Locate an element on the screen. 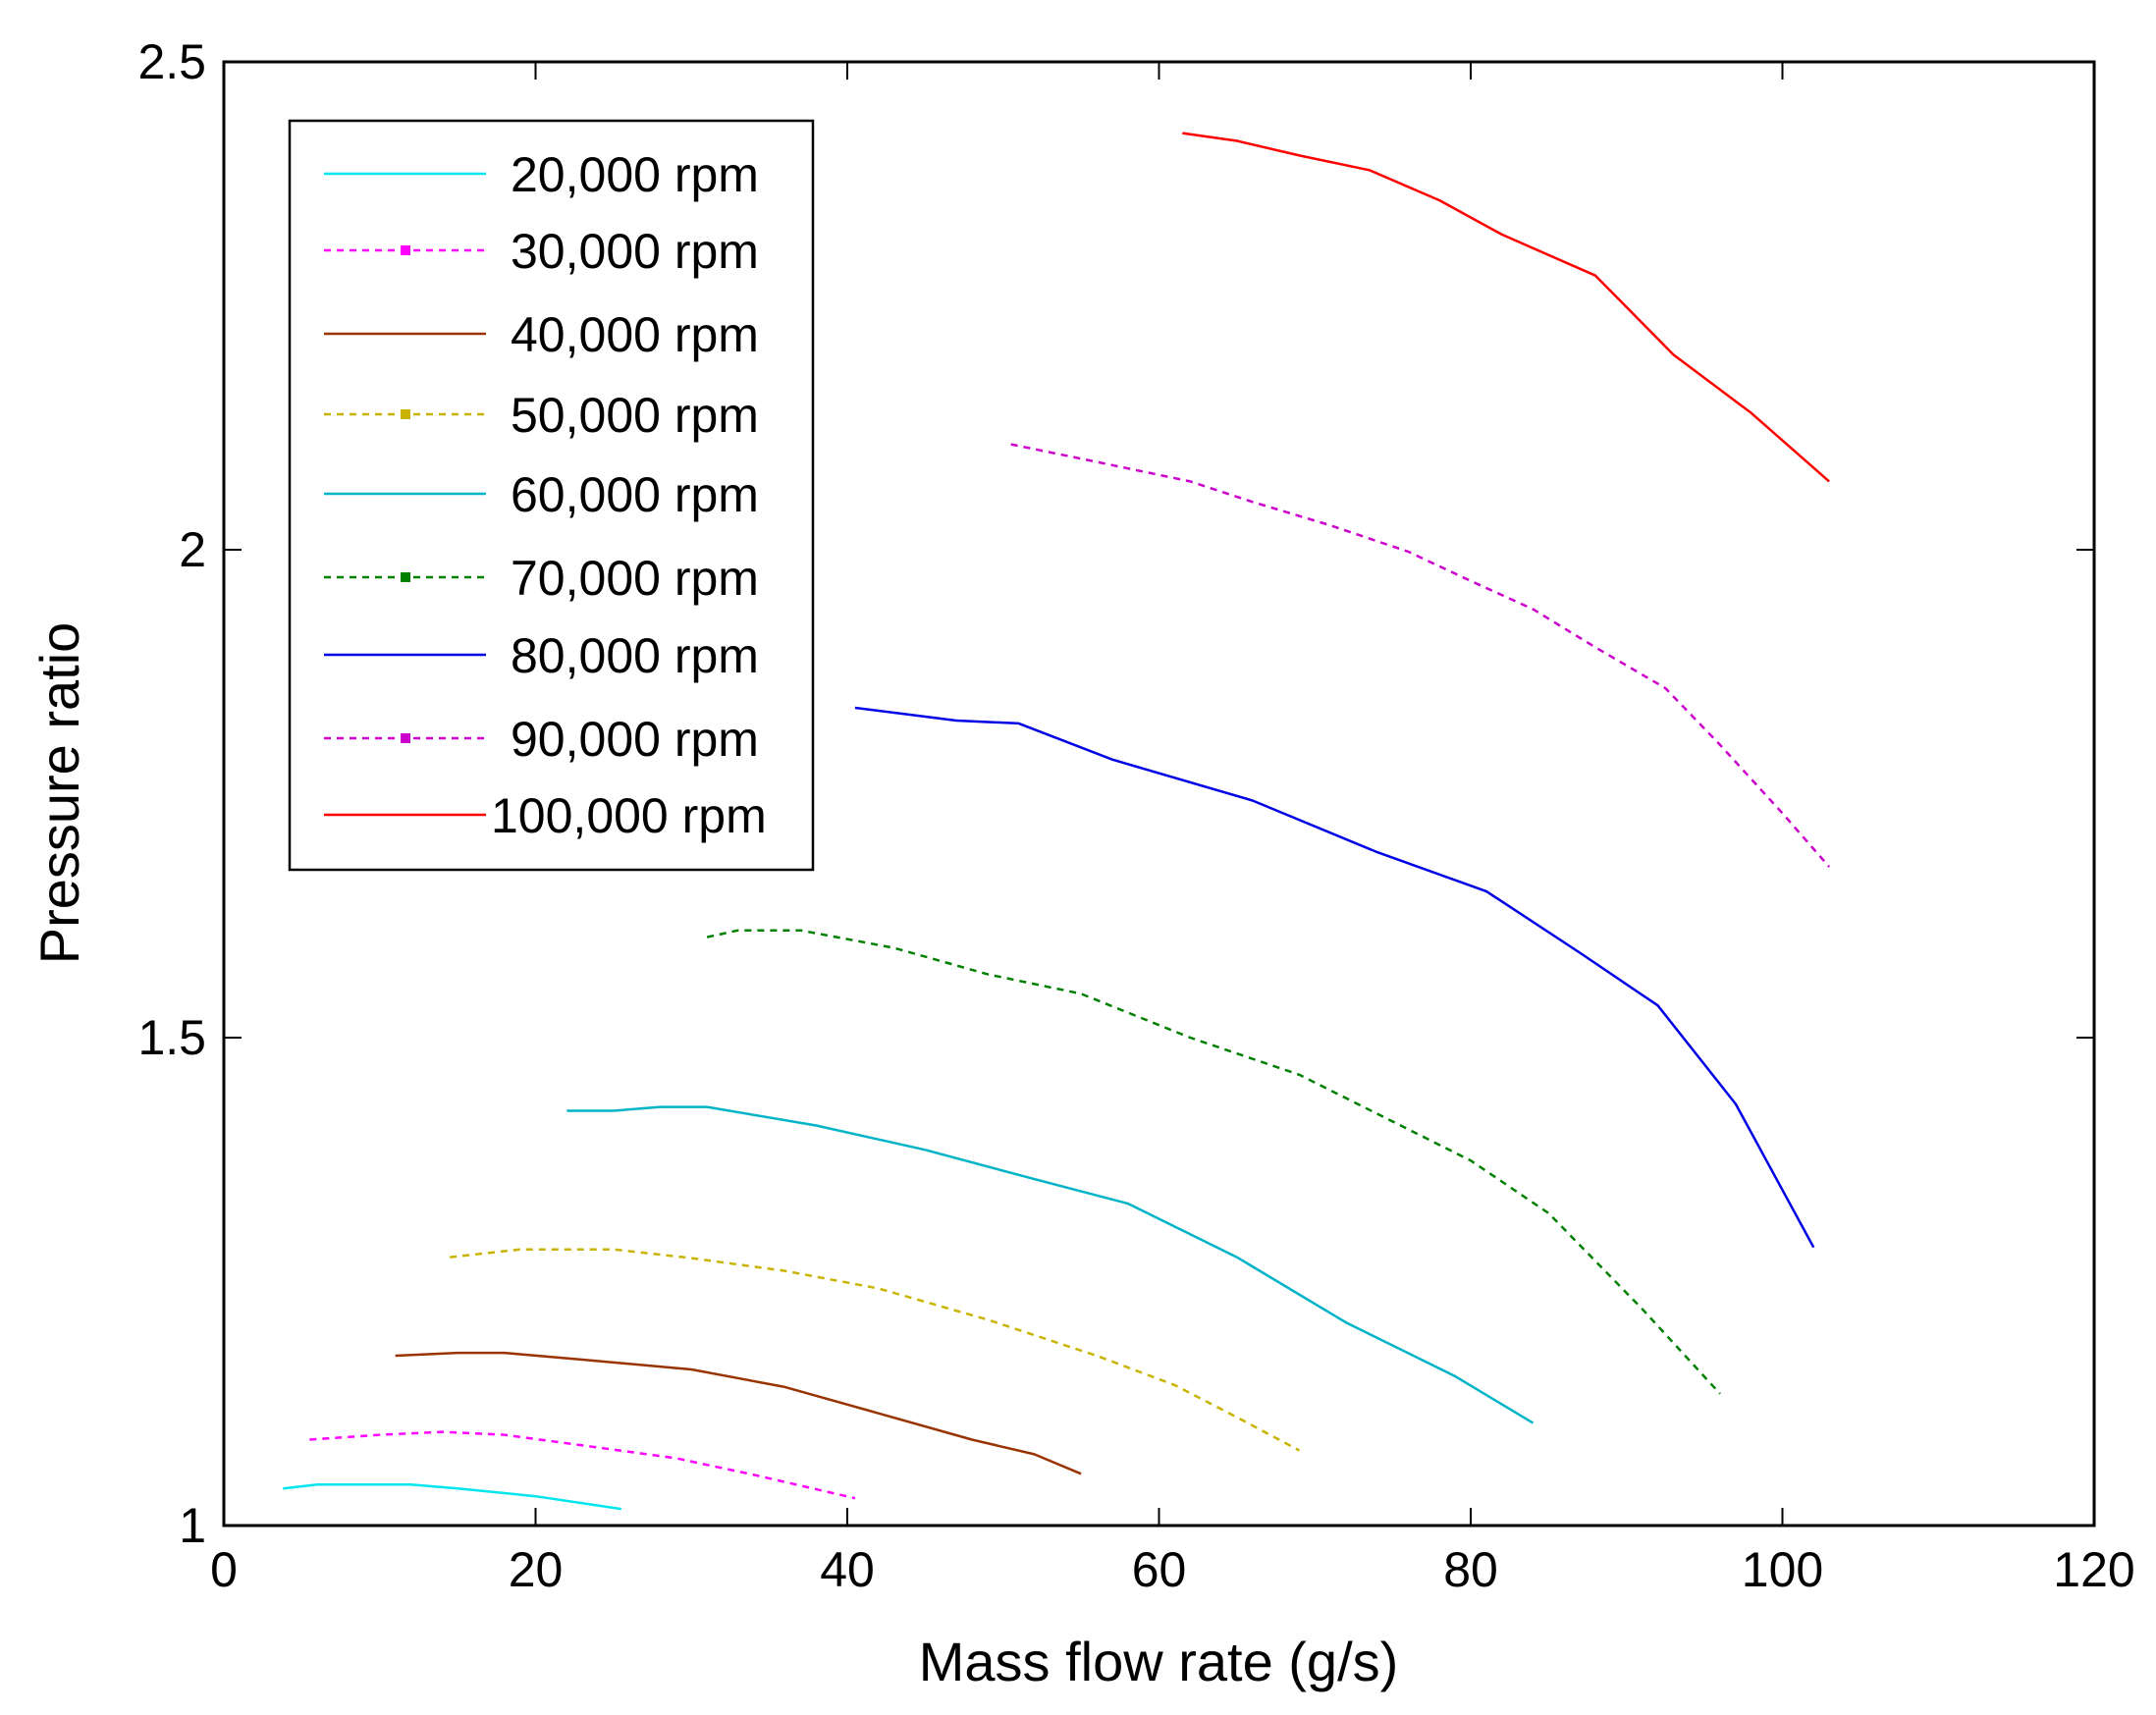 Image resolution: width=2156 pixels, height=1715 pixels. legend-label: 50,000 rpm is located at coordinates (635, 416).